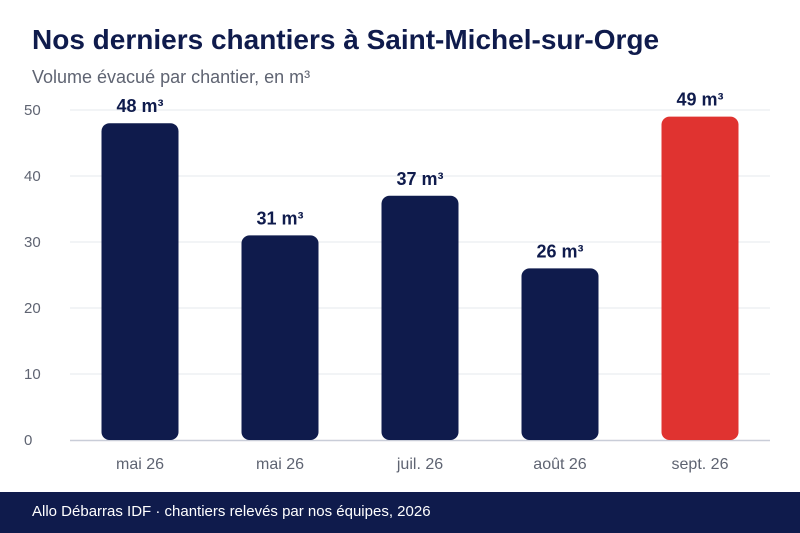 The image size is (800, 533). I want to click on x-tick-label: août 26, so click(559, 464).